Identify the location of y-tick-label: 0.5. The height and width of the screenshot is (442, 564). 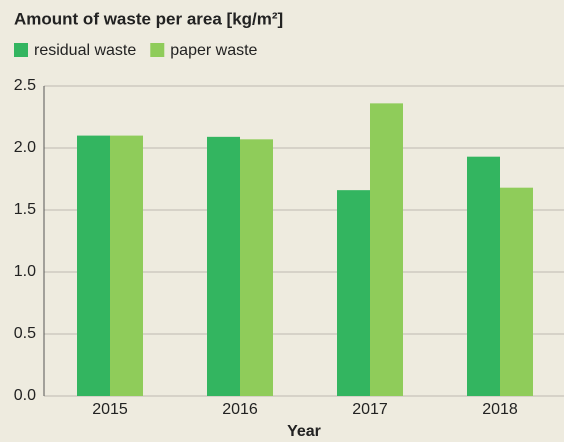
(25, 333).